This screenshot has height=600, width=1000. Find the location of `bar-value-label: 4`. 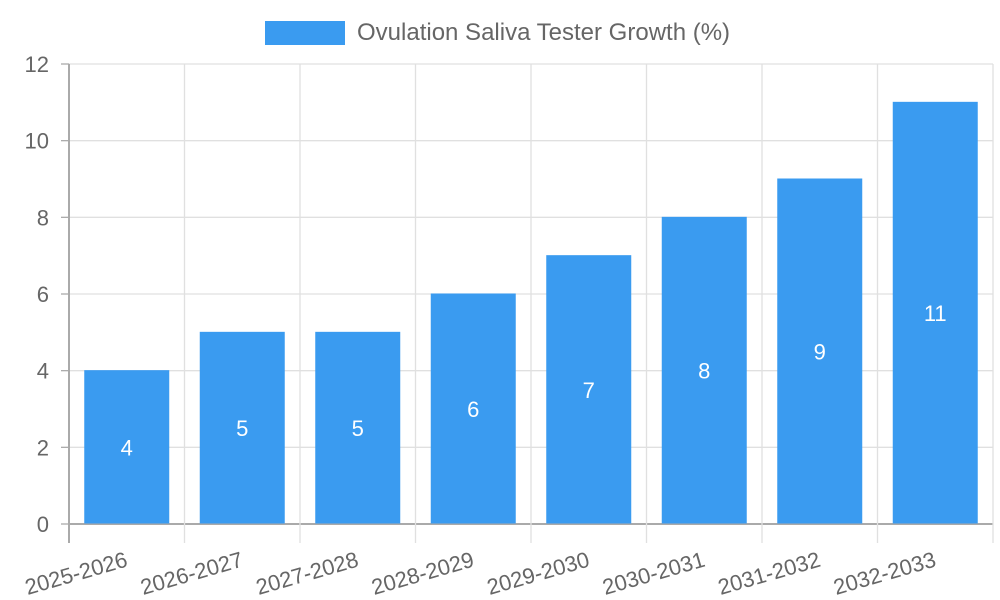

bar-value-label: 4 is located at coordinates (127, 447).